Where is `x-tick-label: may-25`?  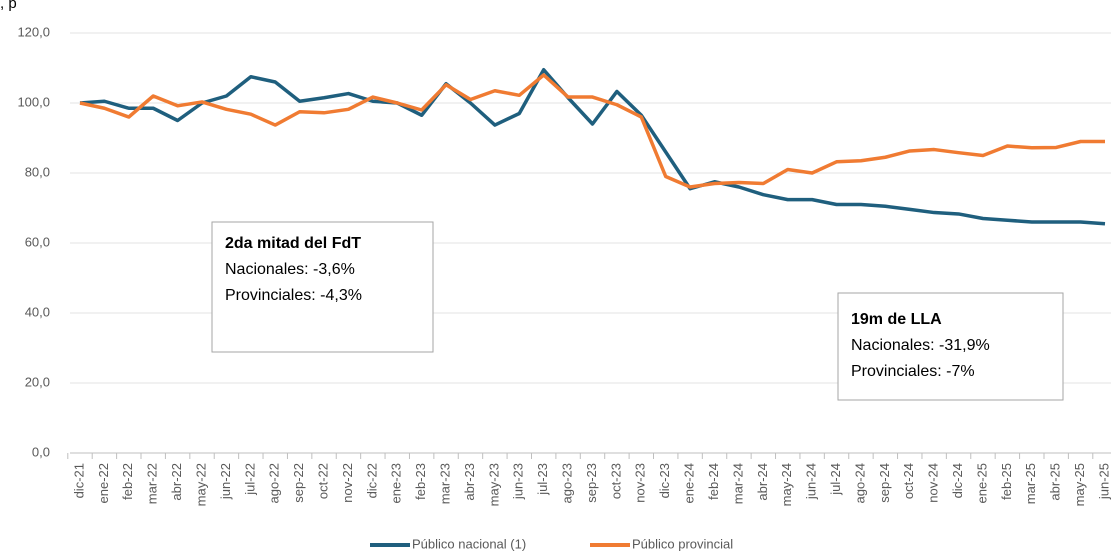
x-tick-label: may-25 is located at coordinates (1079, 484).